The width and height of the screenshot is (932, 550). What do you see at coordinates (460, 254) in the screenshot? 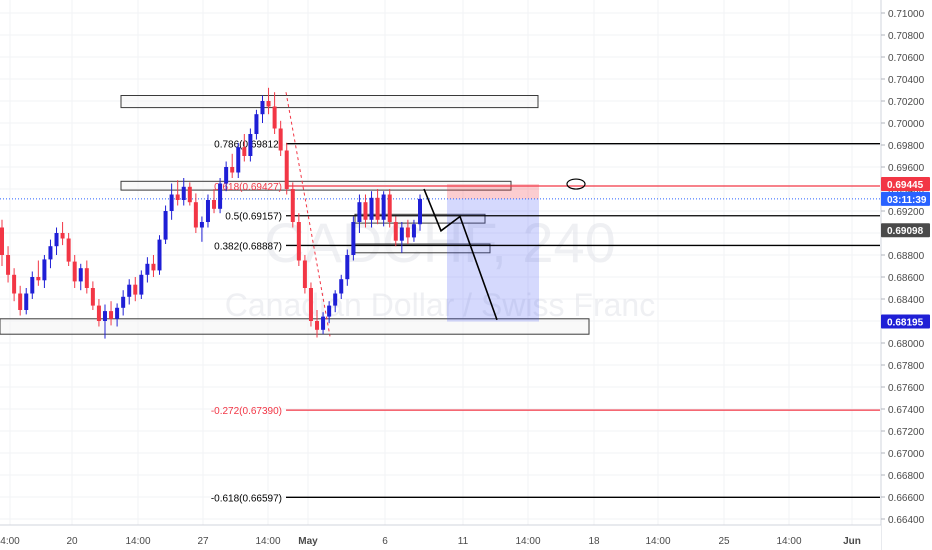
I see `projection-path` at bounding box center [460, 254].